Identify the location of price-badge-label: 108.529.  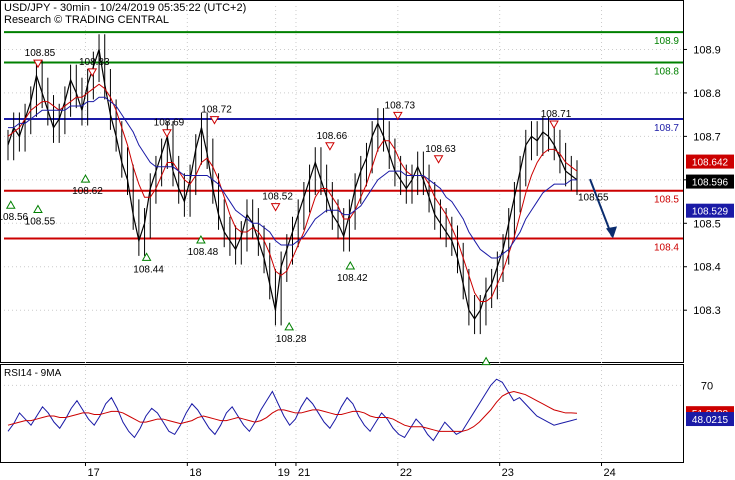
(710, 212).